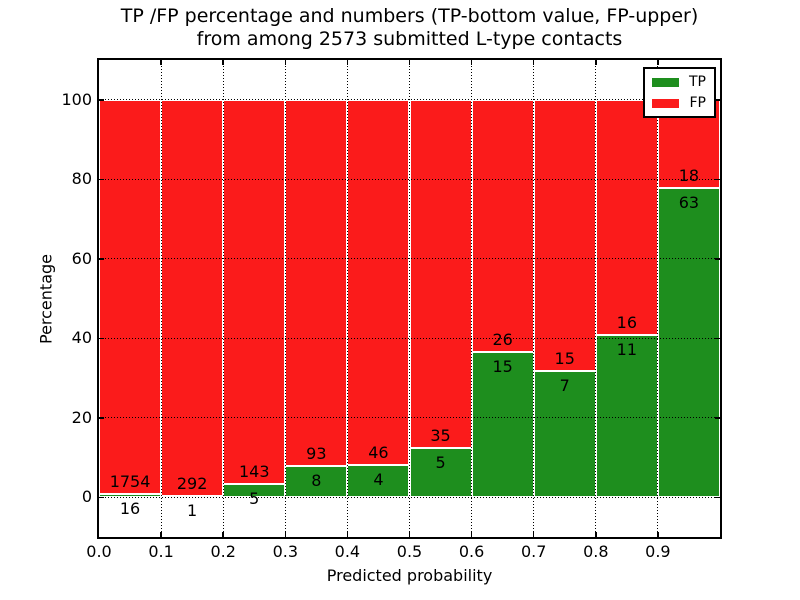  I want to click on fp-count-label: 93, so click(316, 453).